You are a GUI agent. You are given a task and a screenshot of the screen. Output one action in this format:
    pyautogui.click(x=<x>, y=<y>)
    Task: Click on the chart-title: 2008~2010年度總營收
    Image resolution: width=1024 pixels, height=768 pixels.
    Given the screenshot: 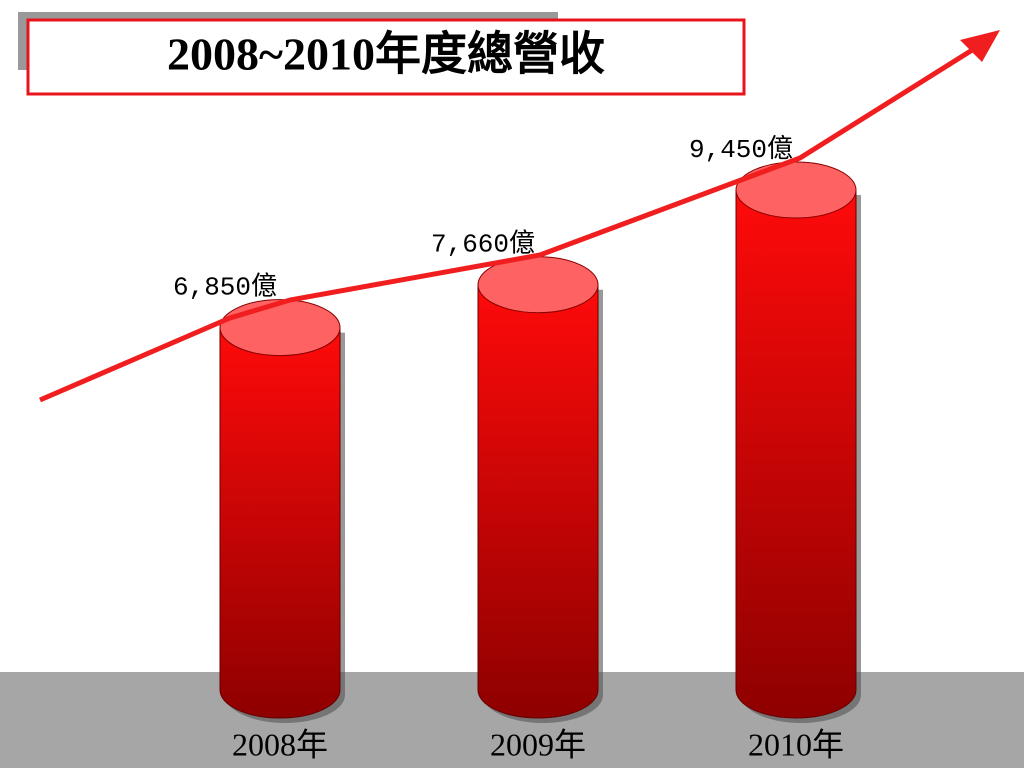 What is the action you would take?
    pyautogui.click(x=386, y=54)
    